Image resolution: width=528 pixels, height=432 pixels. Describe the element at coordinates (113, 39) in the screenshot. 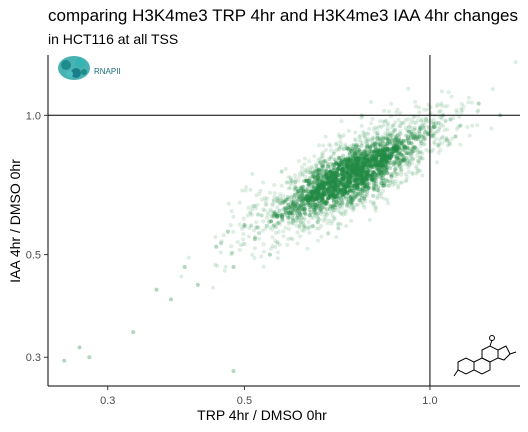

I see `chart-subtitle: in HCT116 at all TSS` at that location.